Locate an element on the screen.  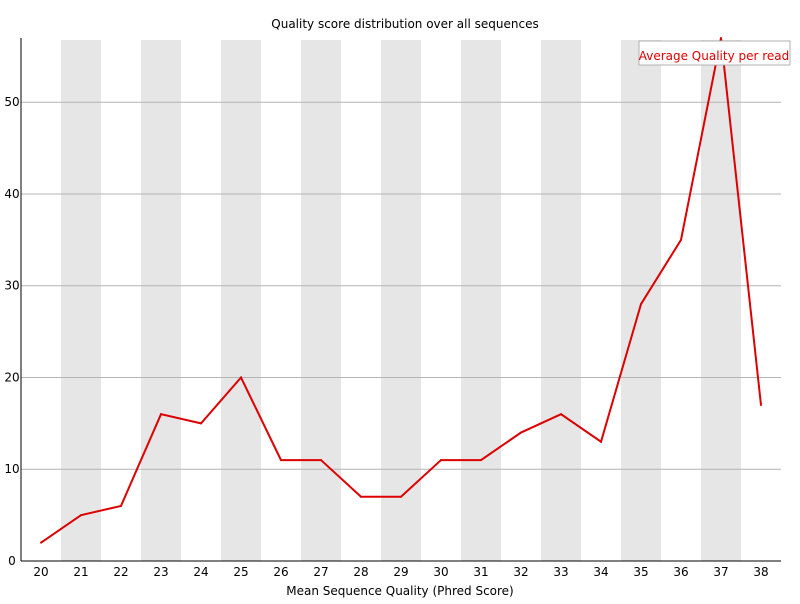
legend: Average Quality per read is located at coordinates (714, 53).